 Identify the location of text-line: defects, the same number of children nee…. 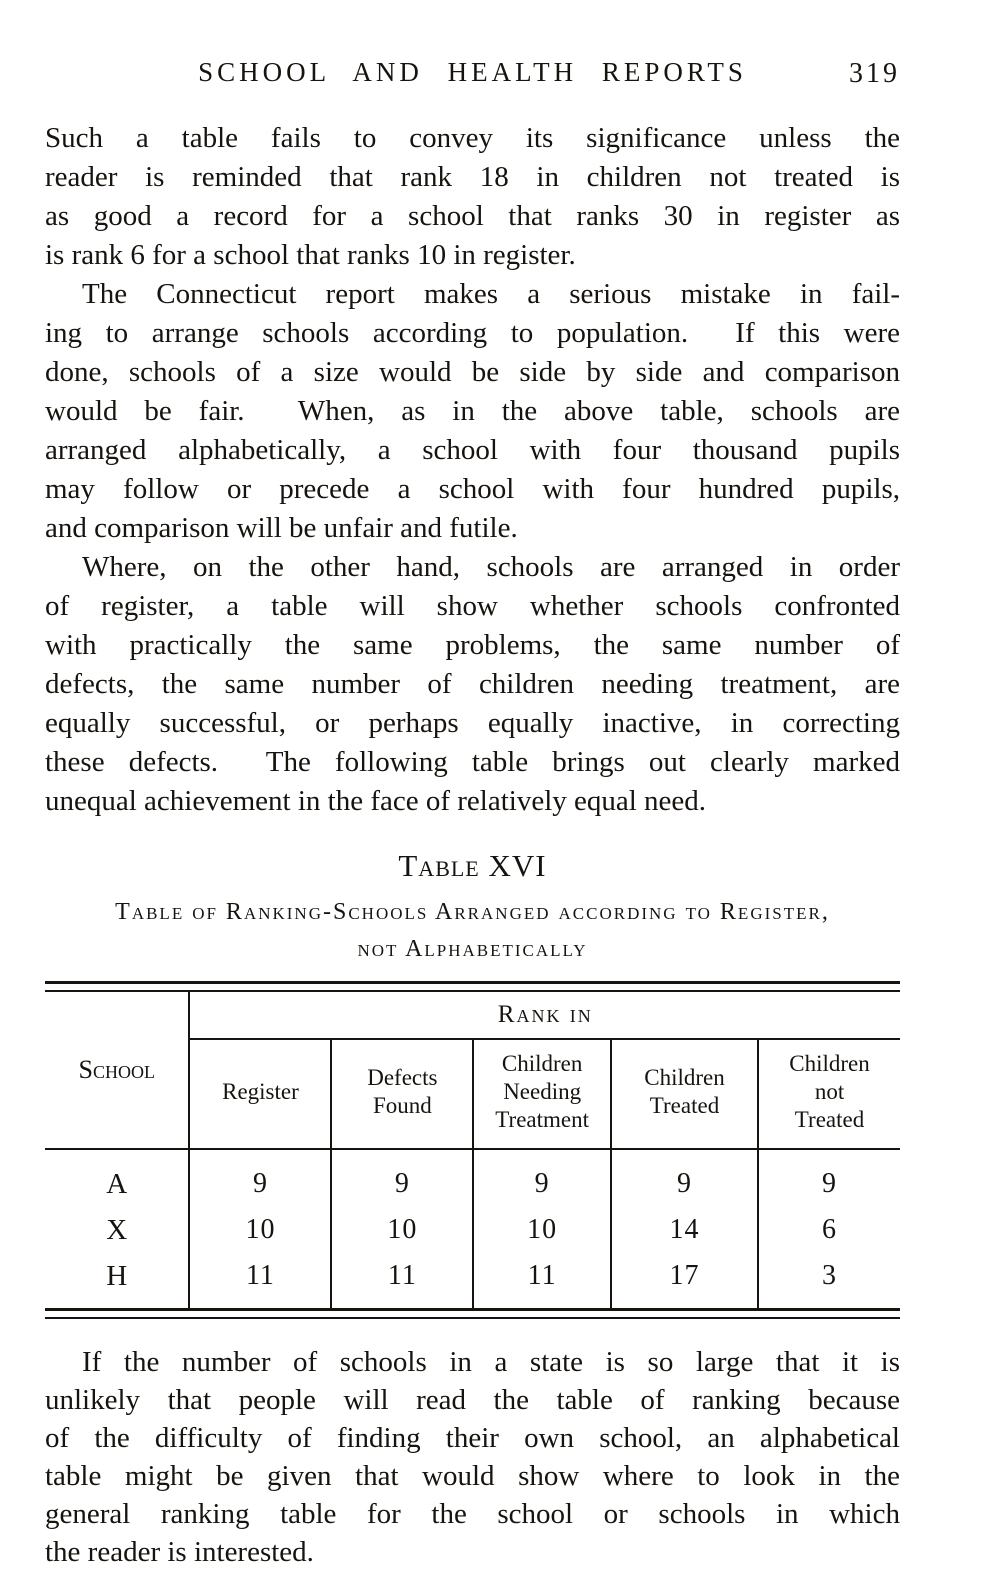
(472, 684).